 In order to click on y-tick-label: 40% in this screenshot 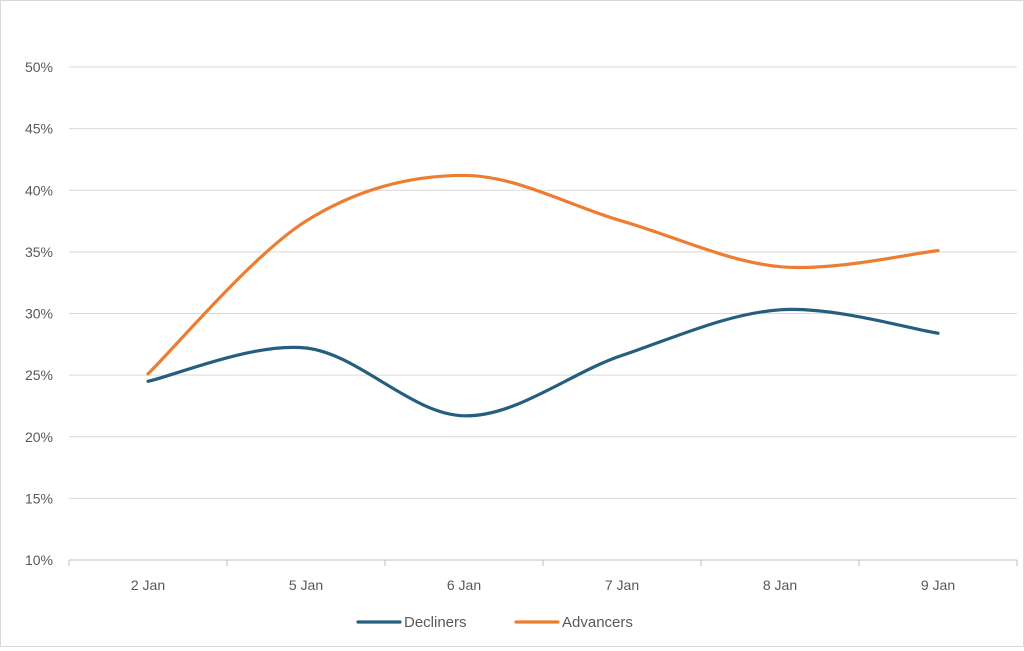, I will do `click(39, 190)`.